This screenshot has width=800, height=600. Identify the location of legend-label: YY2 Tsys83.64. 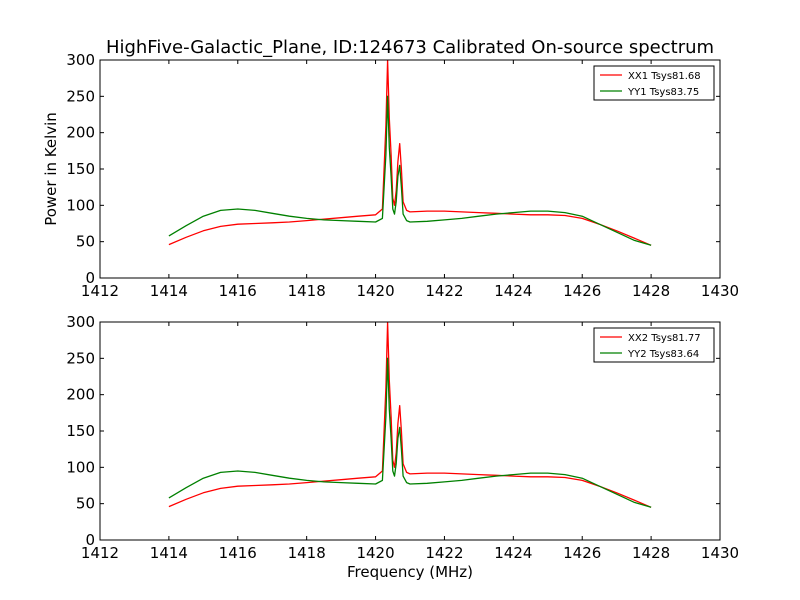
(663, 354).